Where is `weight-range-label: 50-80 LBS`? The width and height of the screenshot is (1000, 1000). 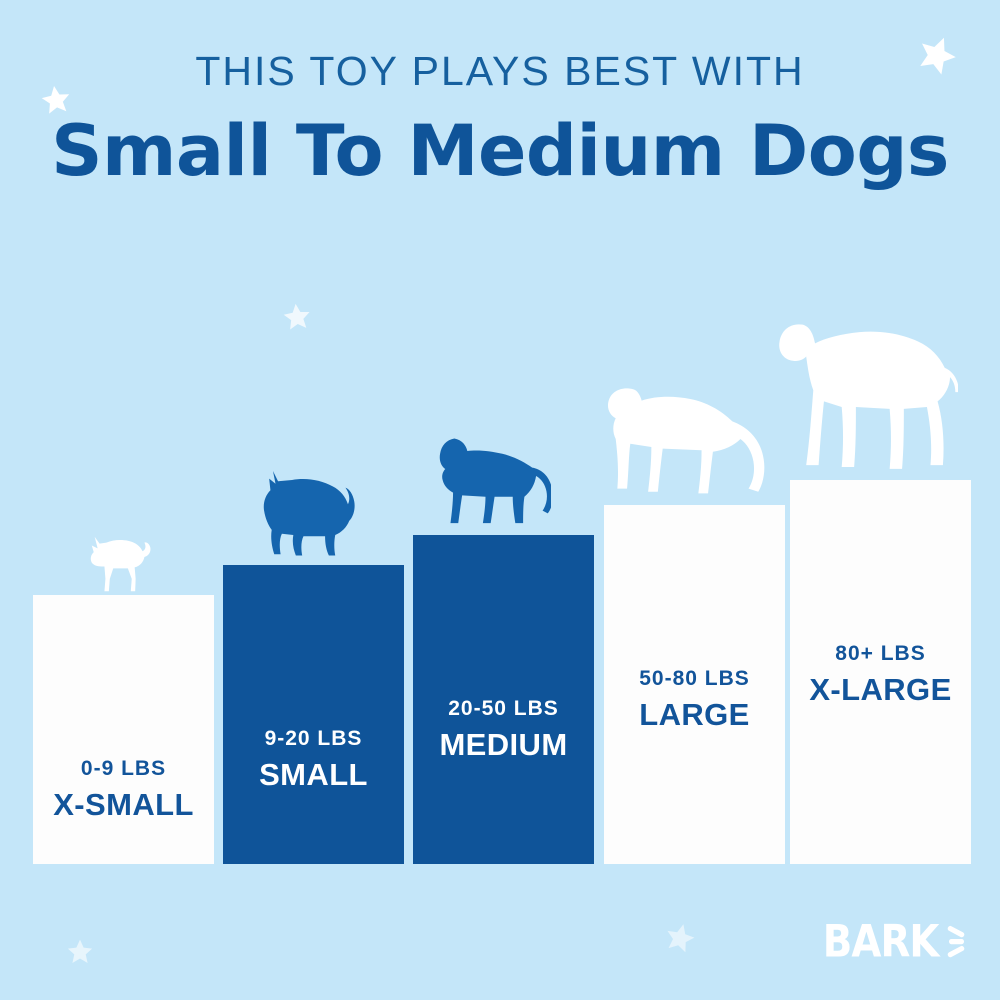 weight-range-label: 50-80 LBS is located at coordinates (694, 678).